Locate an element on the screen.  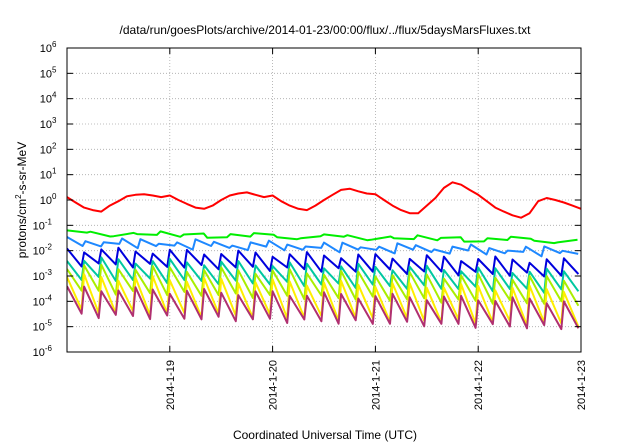
x-tick-label: 2014-1-19 is located at coordinates (171, 385).